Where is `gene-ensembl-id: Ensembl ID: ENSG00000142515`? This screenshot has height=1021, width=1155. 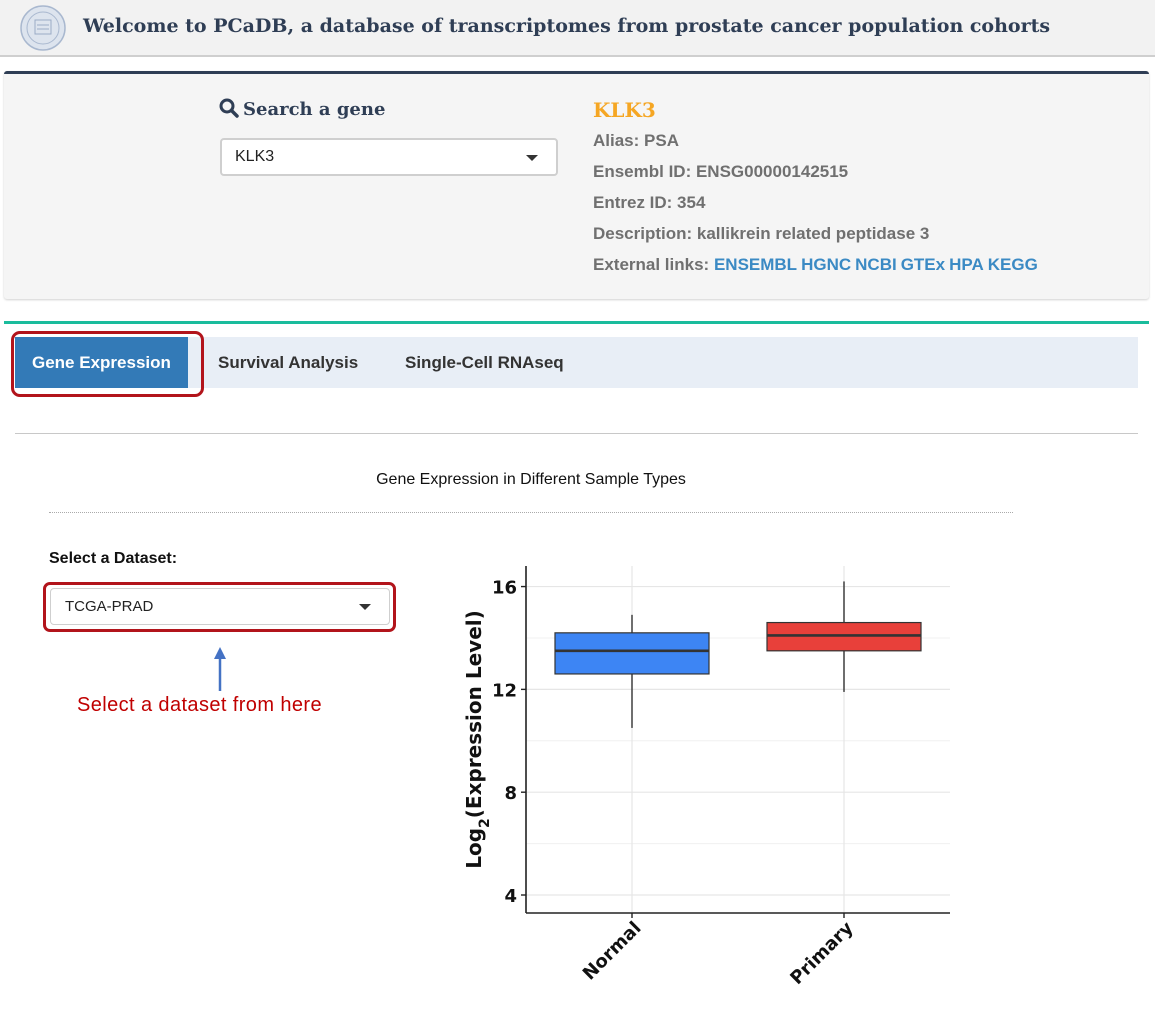 gene-ensembl-id: Ensembl ID: ENSG00000142515 is located at coordinates (721, 171).